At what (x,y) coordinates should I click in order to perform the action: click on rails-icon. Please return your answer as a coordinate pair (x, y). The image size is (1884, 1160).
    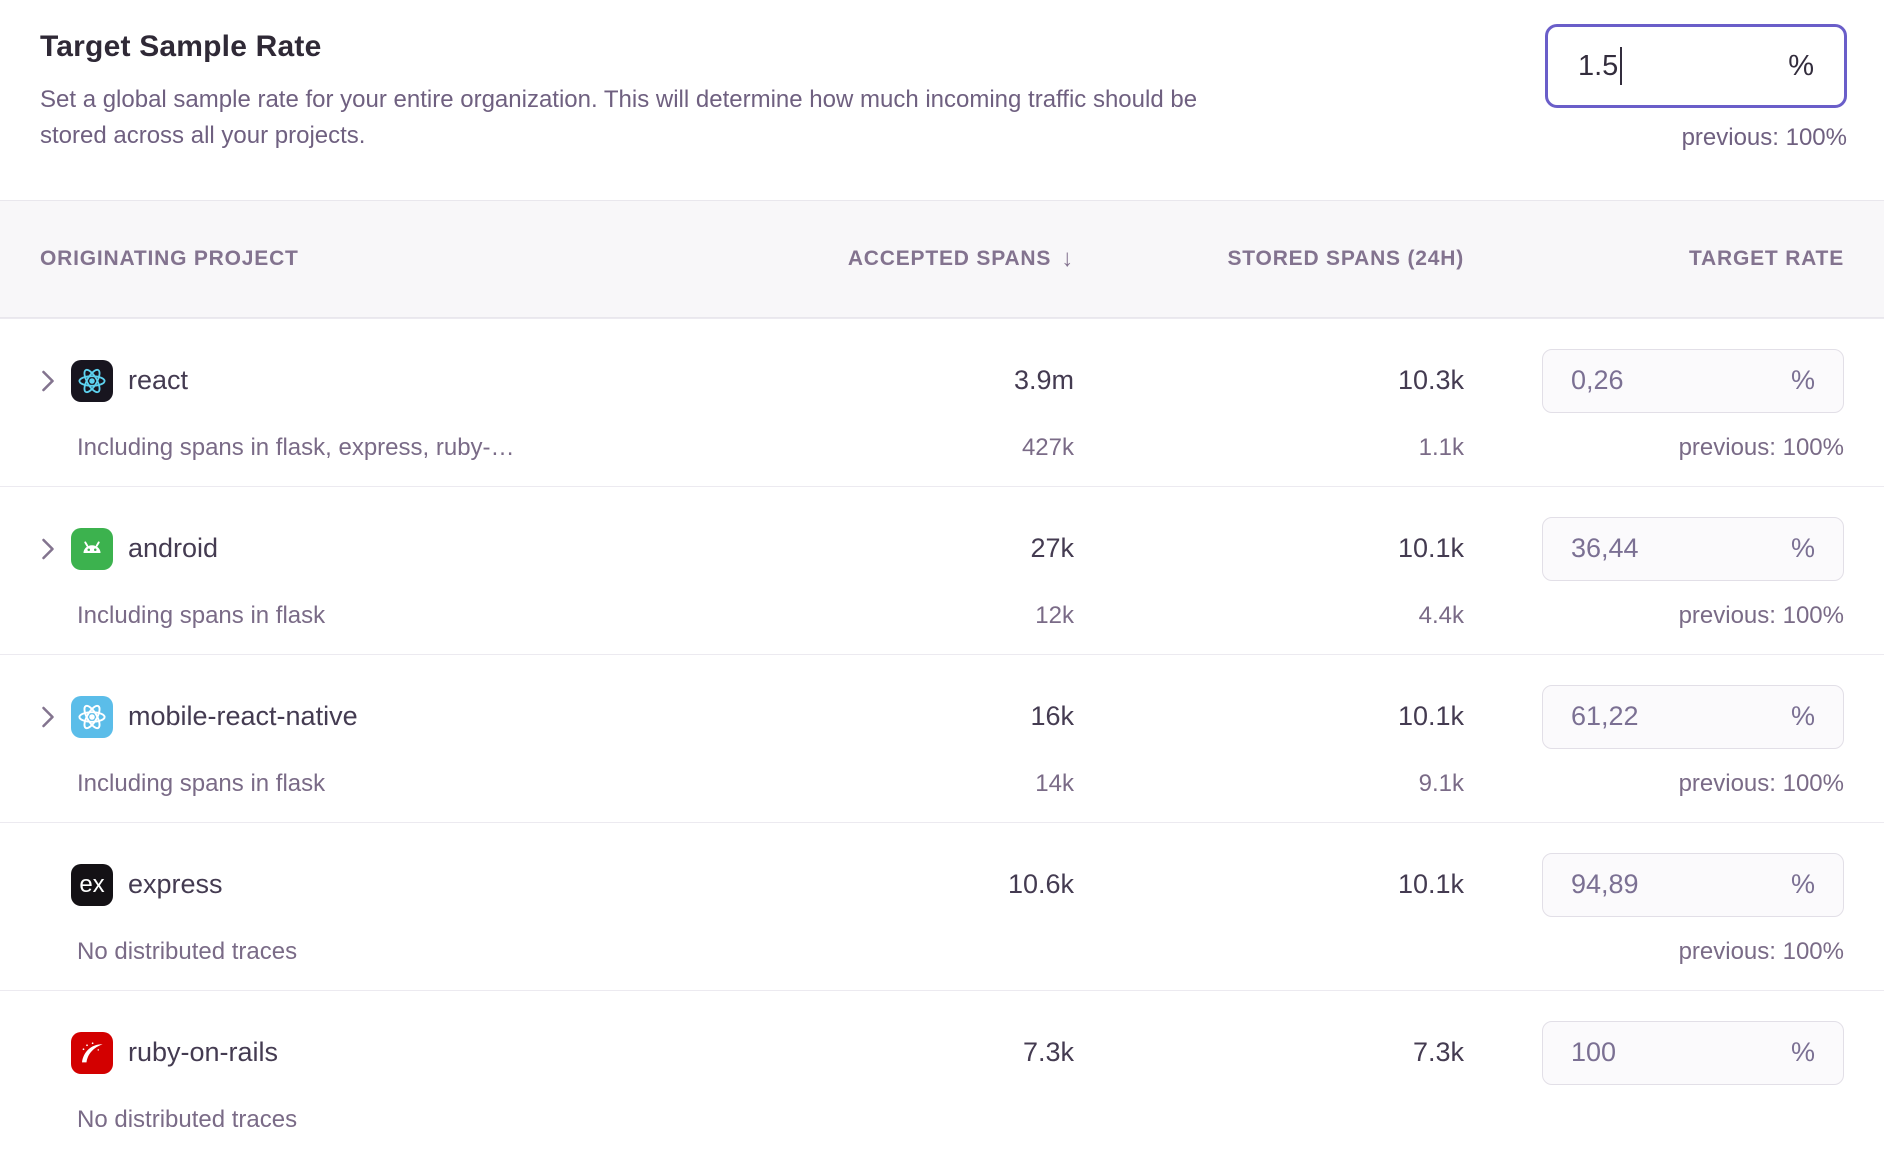
    Looking at the image, I should click on (92, 1052).